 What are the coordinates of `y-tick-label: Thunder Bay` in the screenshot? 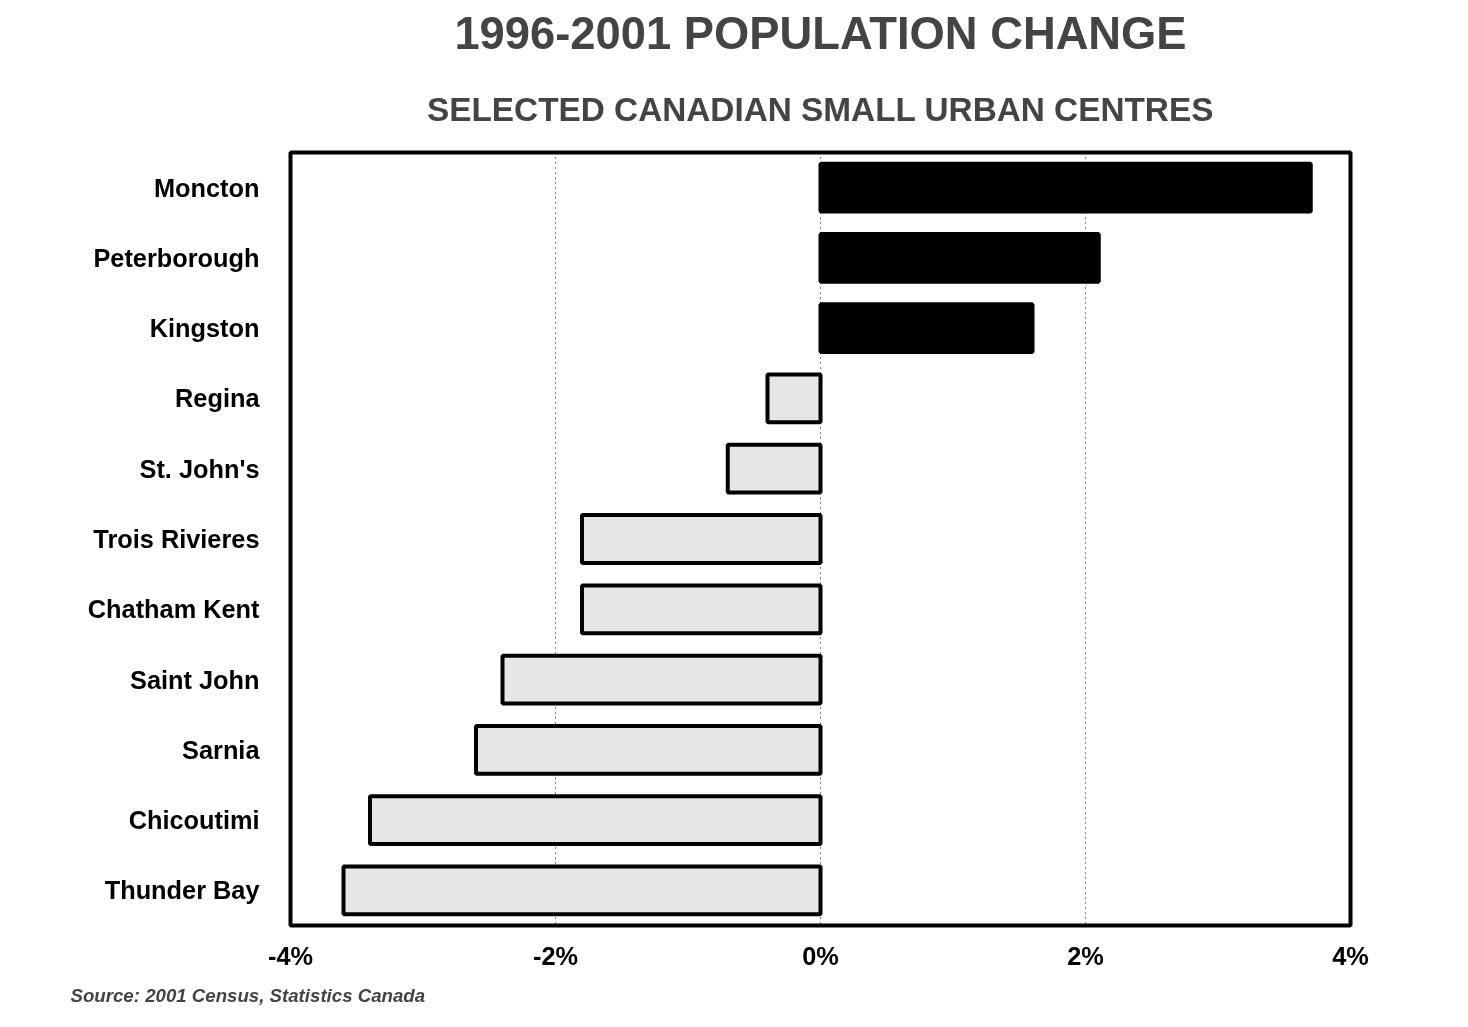 It's located at (182, 890).